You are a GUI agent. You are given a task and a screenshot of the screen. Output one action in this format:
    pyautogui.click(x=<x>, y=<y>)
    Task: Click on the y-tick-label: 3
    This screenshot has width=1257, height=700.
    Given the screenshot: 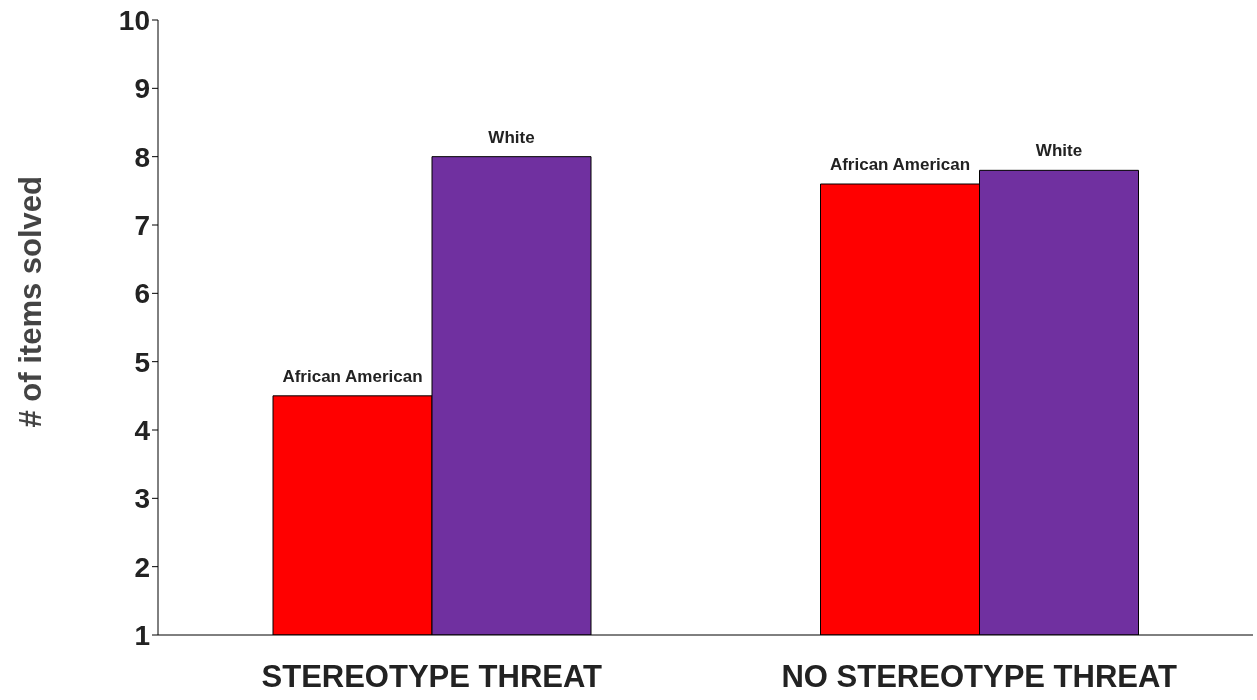 What is the action you would take?
    pyautogui.click(x=142, y=499)
    